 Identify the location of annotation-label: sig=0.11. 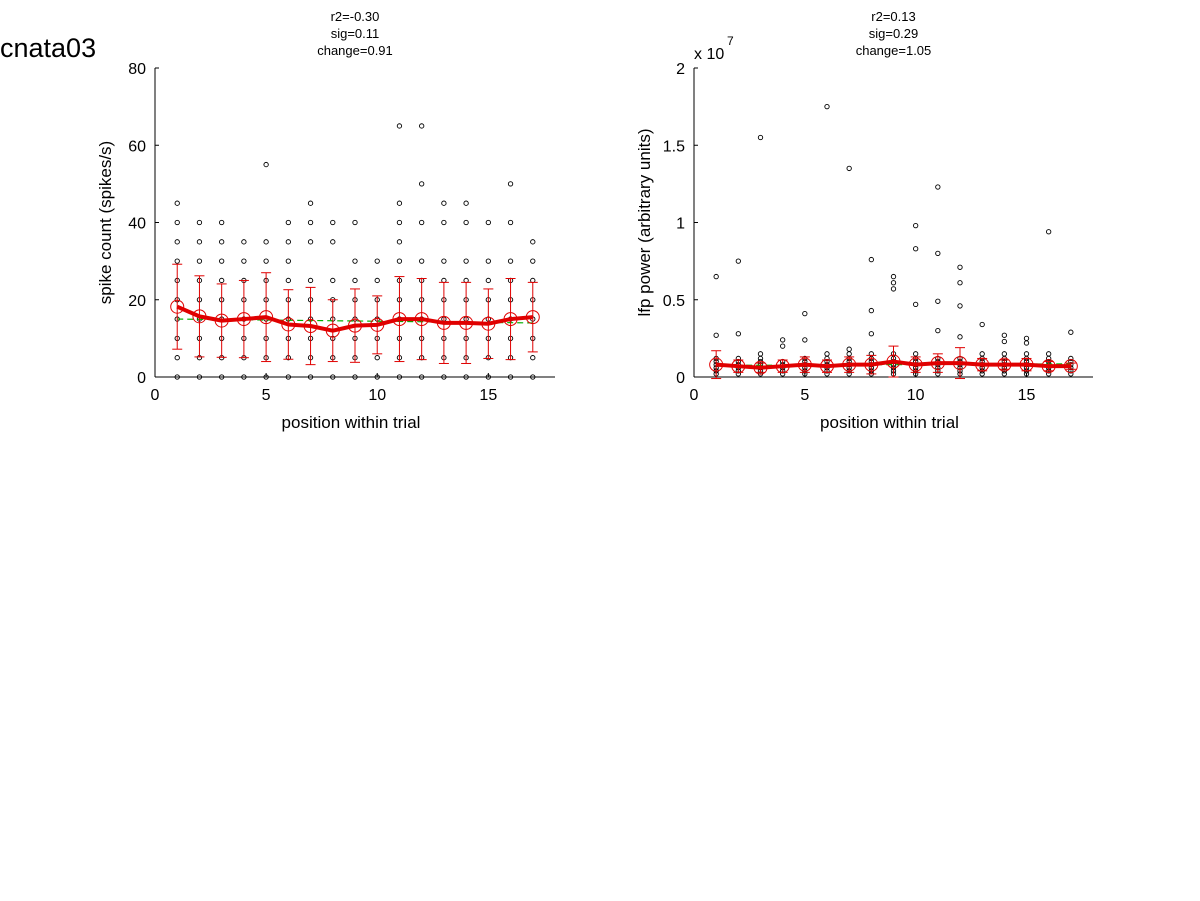
(355, 33).